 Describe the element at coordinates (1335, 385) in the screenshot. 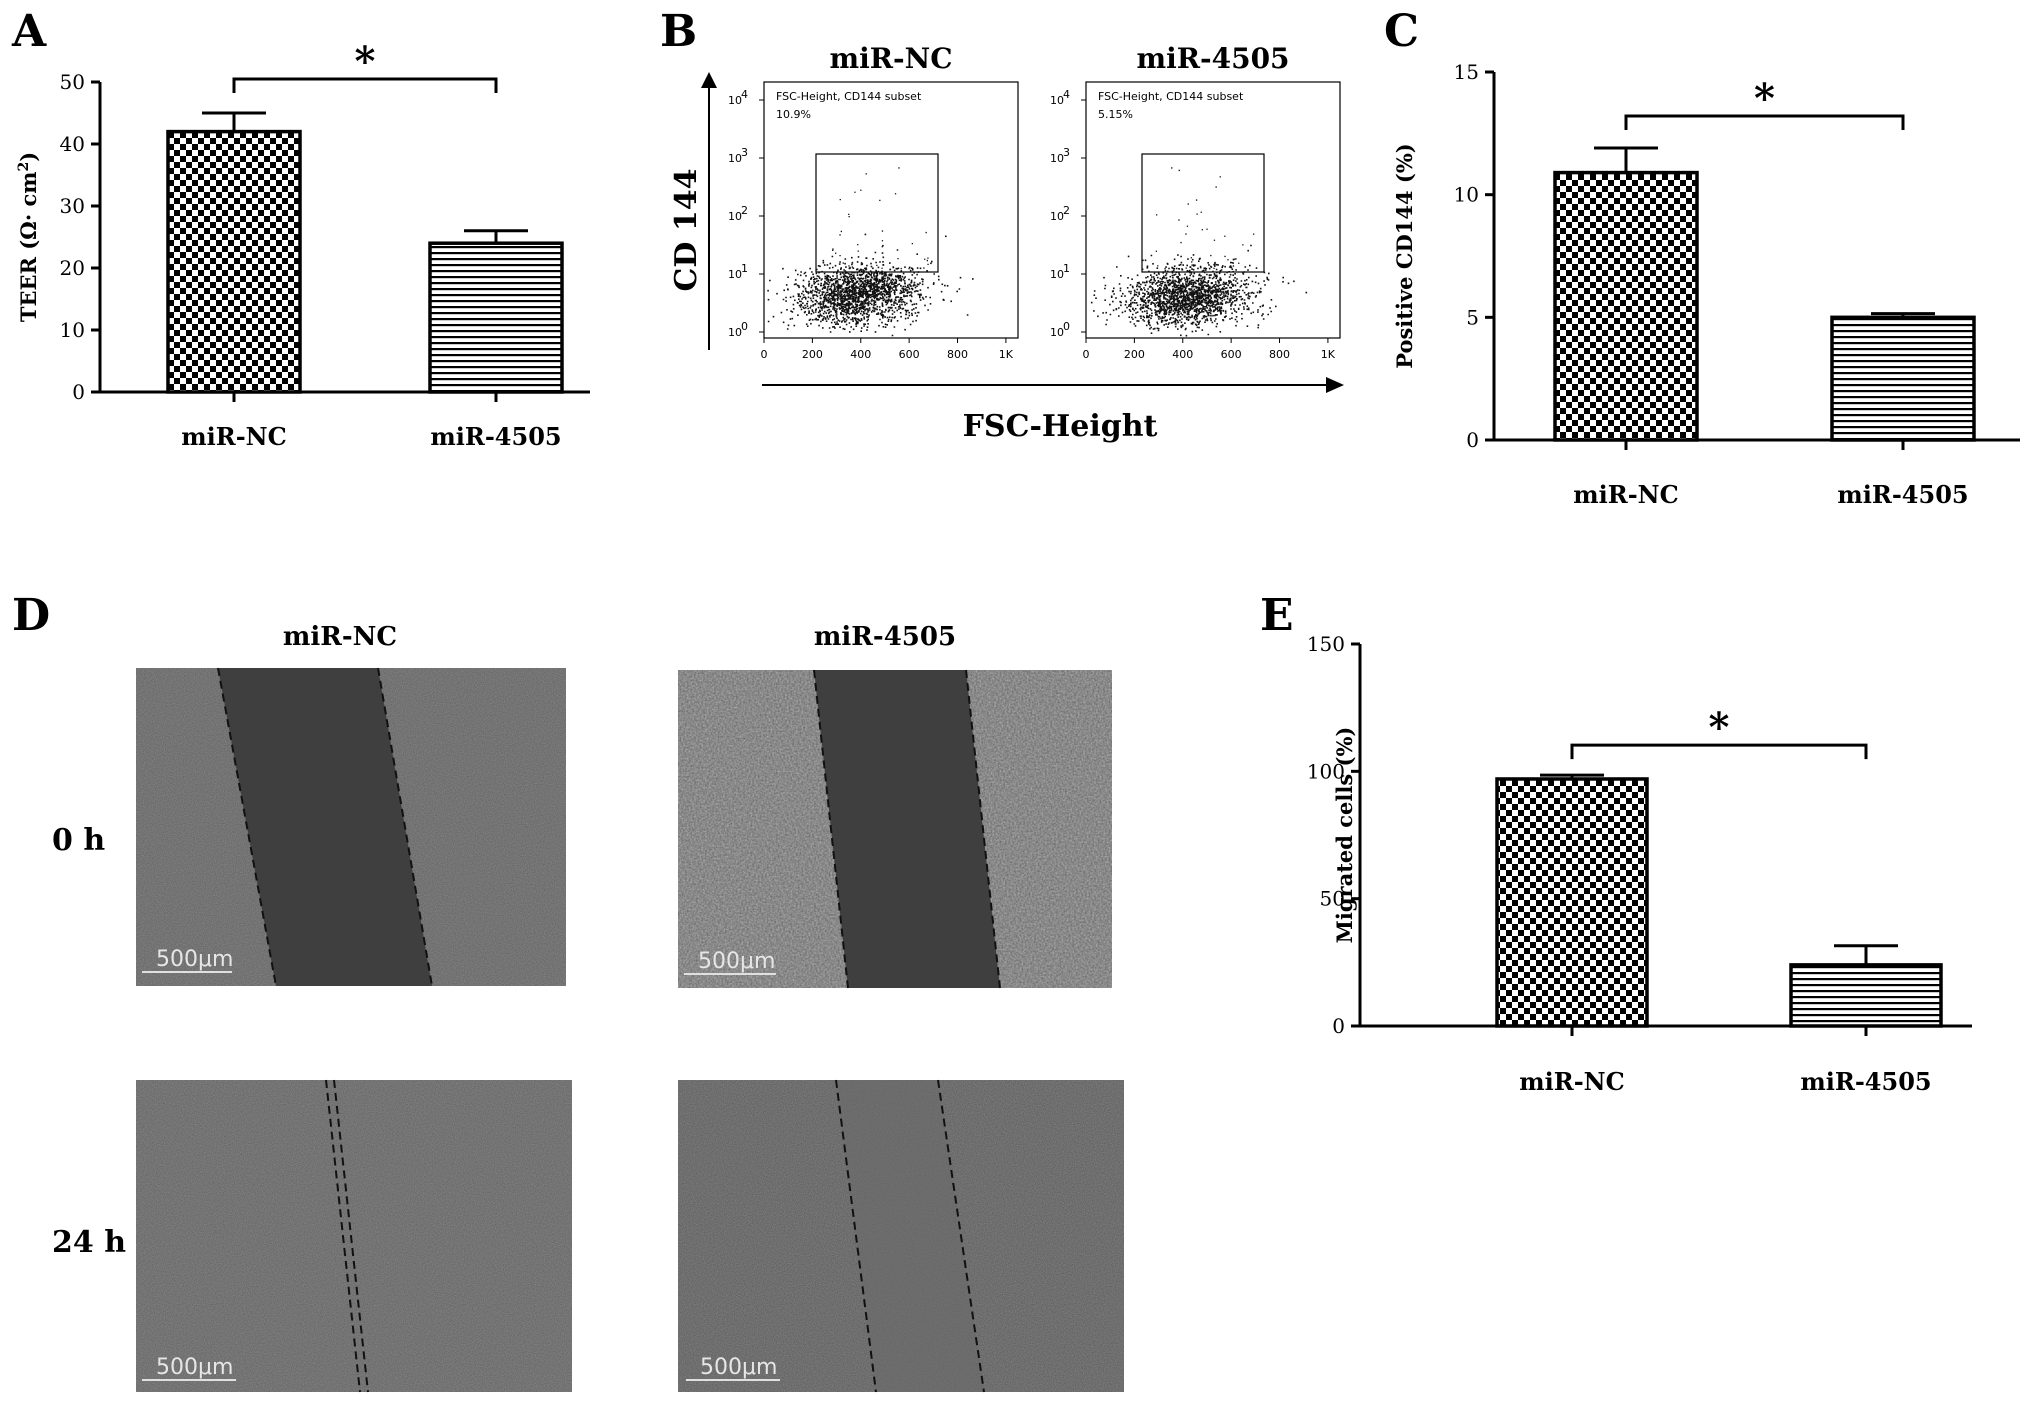

I see `x-arrow-head` at that location.